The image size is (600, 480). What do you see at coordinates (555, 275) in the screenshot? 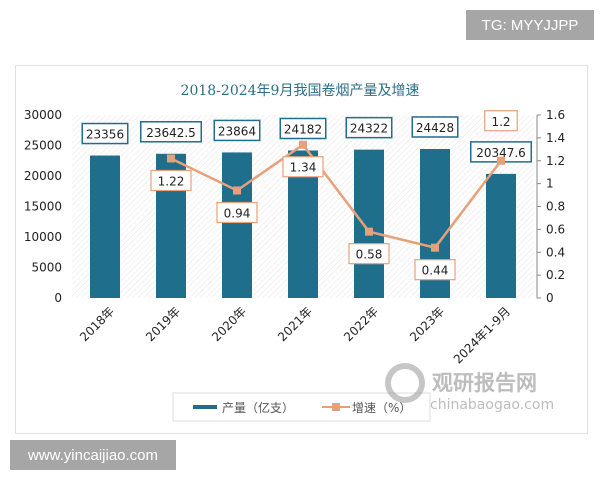
I see `right-tick-label: 0.2` at bounding box center [555, 275].